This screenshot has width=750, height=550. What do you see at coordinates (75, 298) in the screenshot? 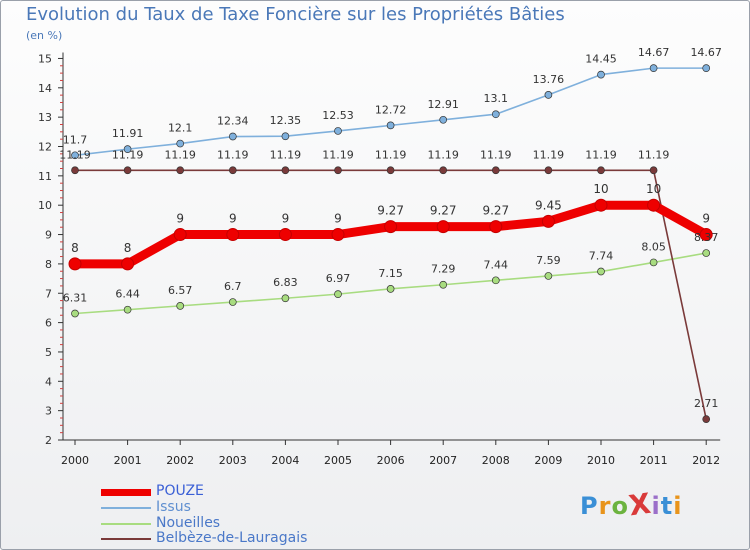
I see `data-label-2: 6.31` at bounding box center [75, 298].